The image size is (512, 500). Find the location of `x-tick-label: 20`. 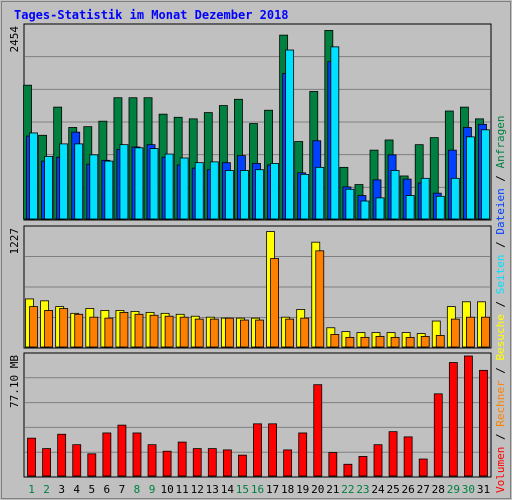

x-tick-label: 20 is located at coordinates (317, 489).